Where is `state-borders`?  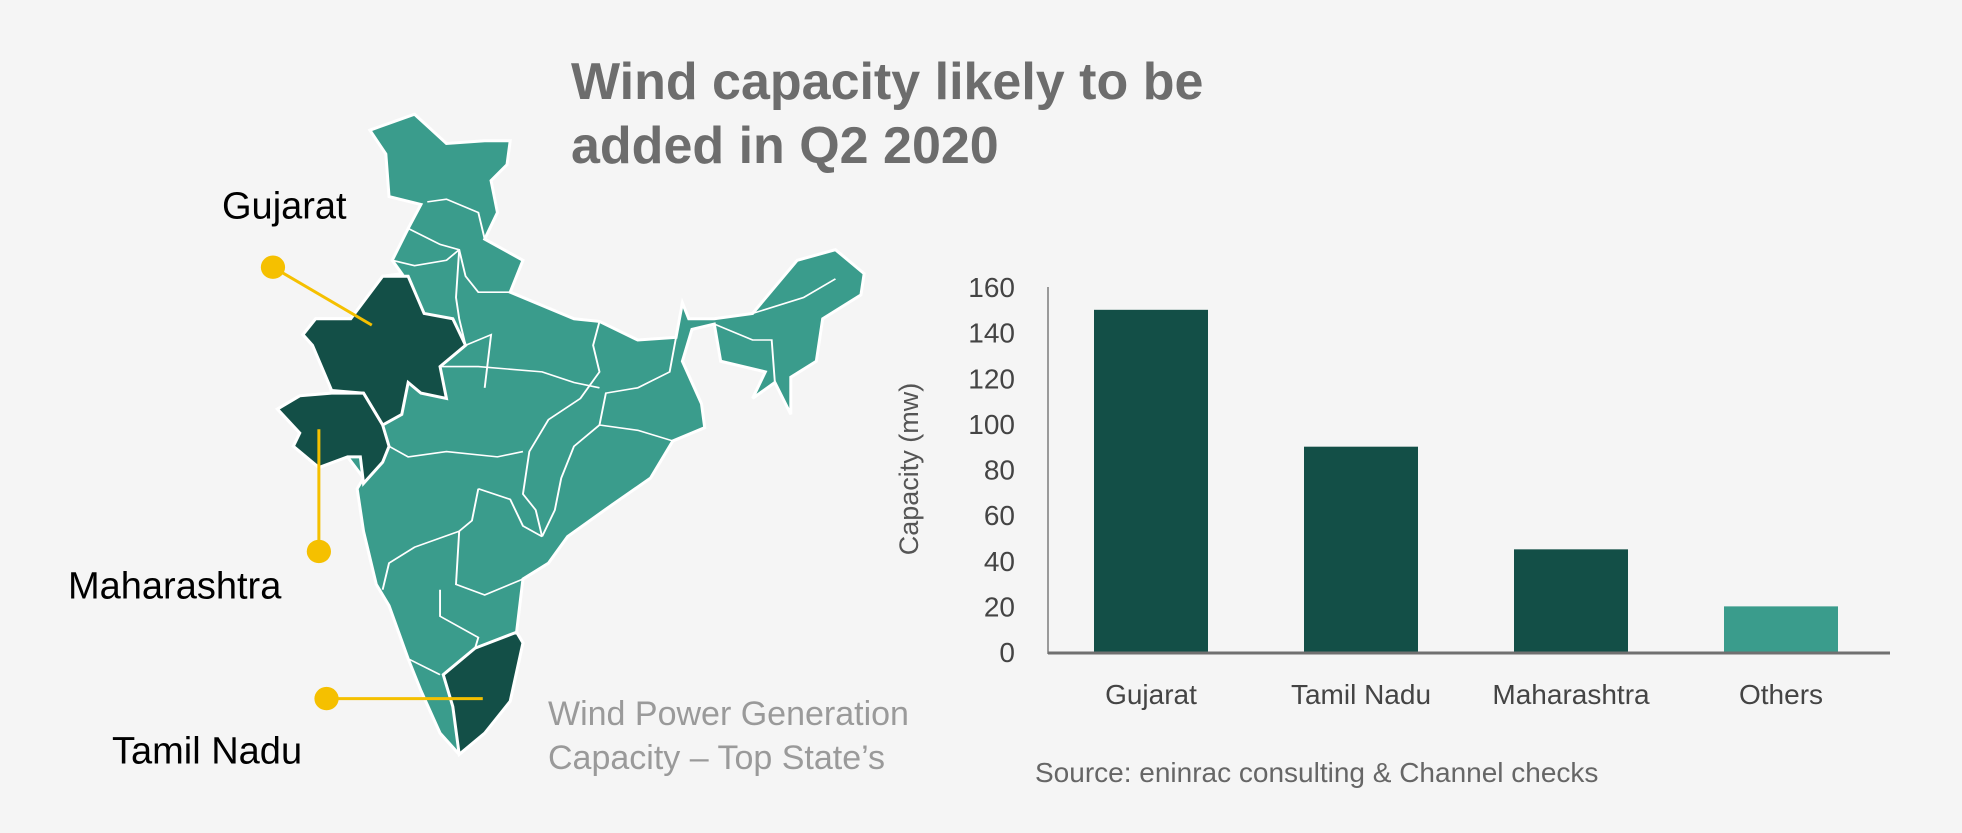 state-borders is located at coordinates (609, 437).